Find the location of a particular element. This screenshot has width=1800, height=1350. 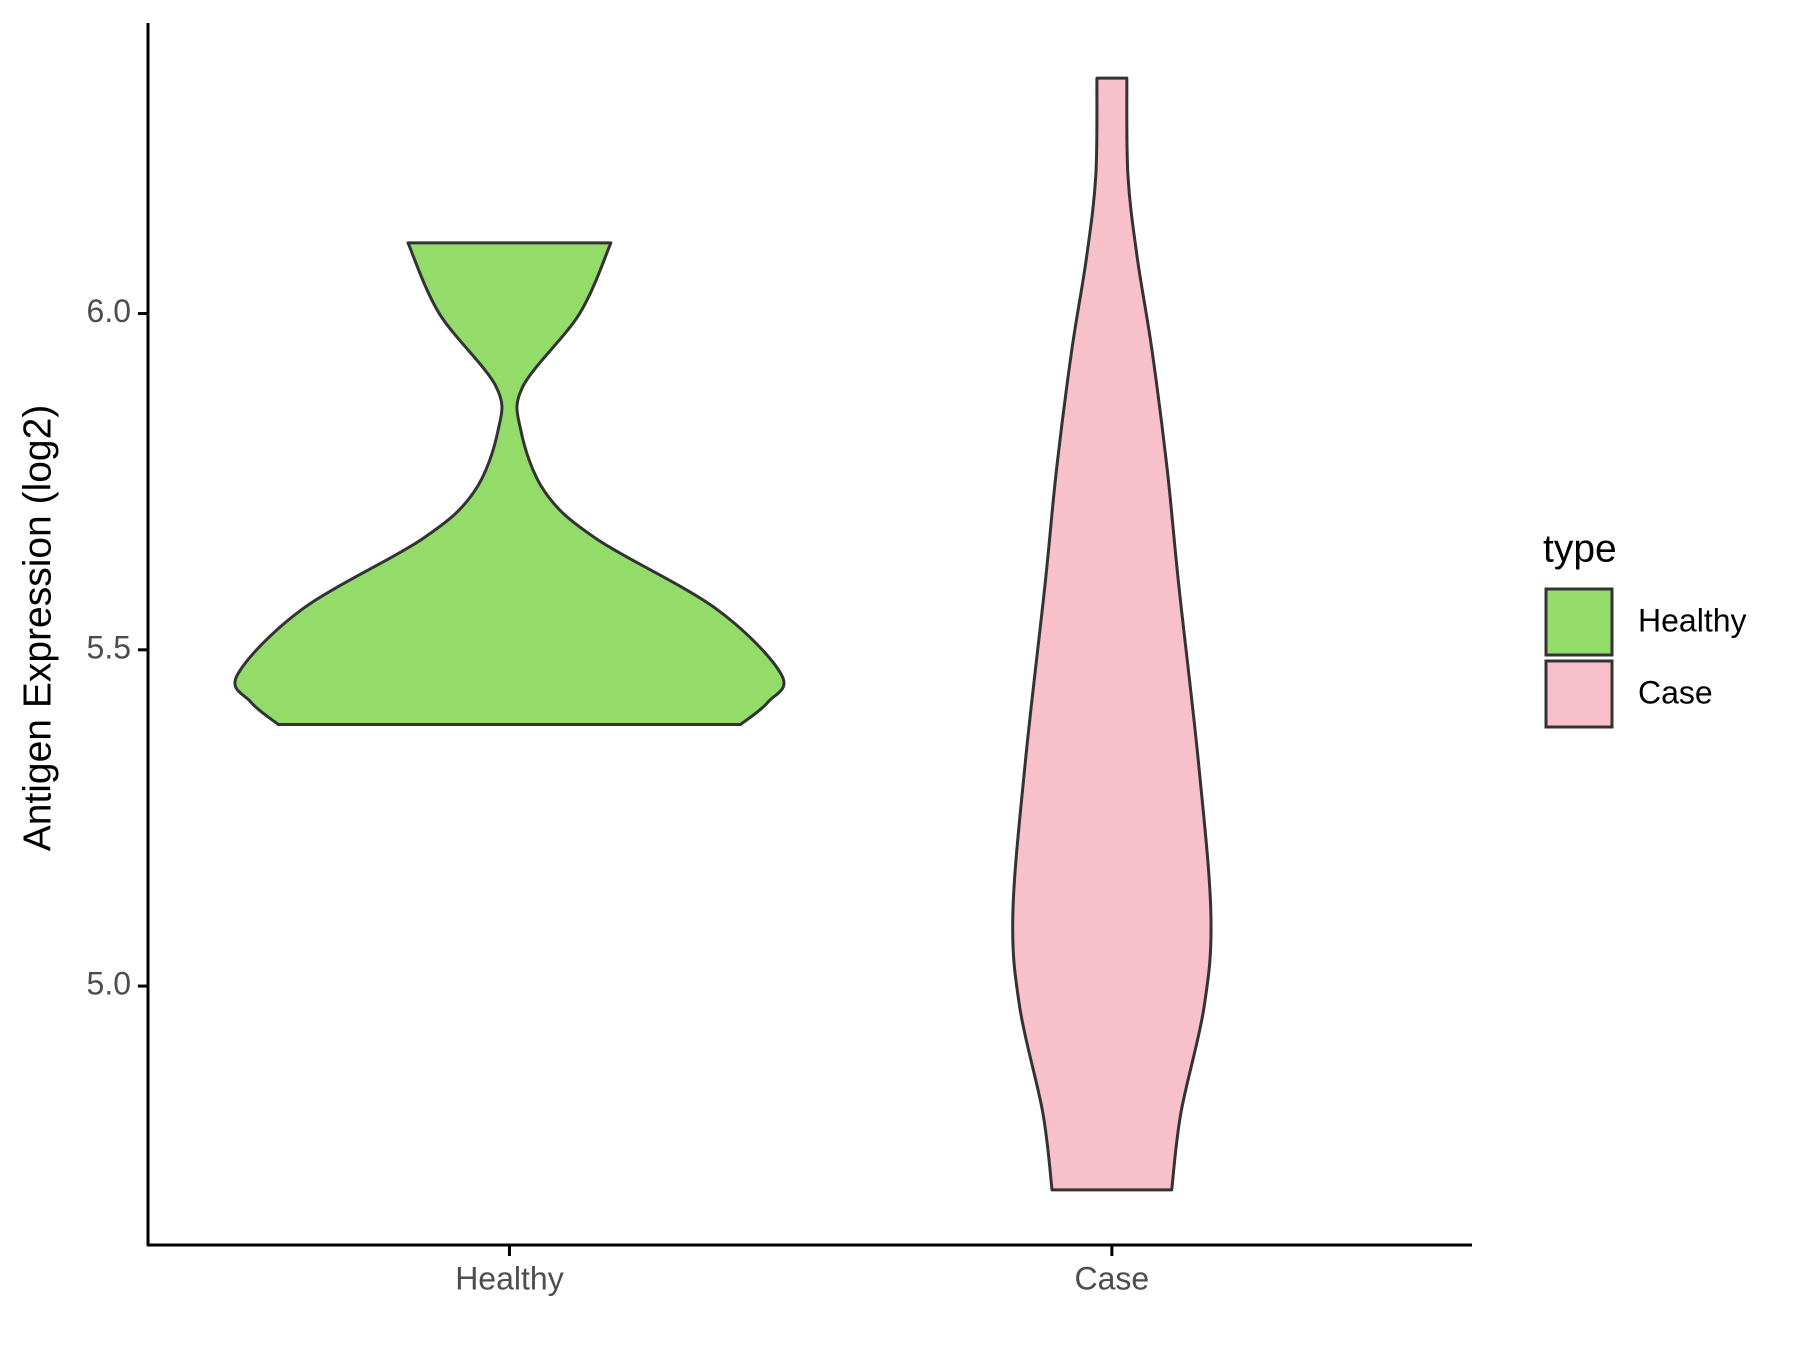

legend-title: type is located at coordinates (1580, 548).